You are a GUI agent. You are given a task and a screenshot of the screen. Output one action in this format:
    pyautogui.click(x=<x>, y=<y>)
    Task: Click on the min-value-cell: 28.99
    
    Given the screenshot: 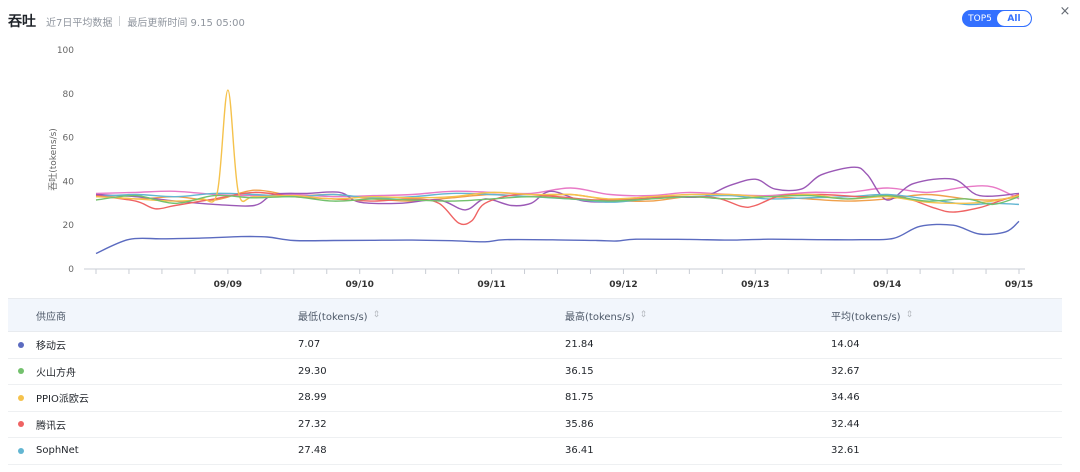 What is the action you would take?
    pyautogui.click(x=312, y=398)
    